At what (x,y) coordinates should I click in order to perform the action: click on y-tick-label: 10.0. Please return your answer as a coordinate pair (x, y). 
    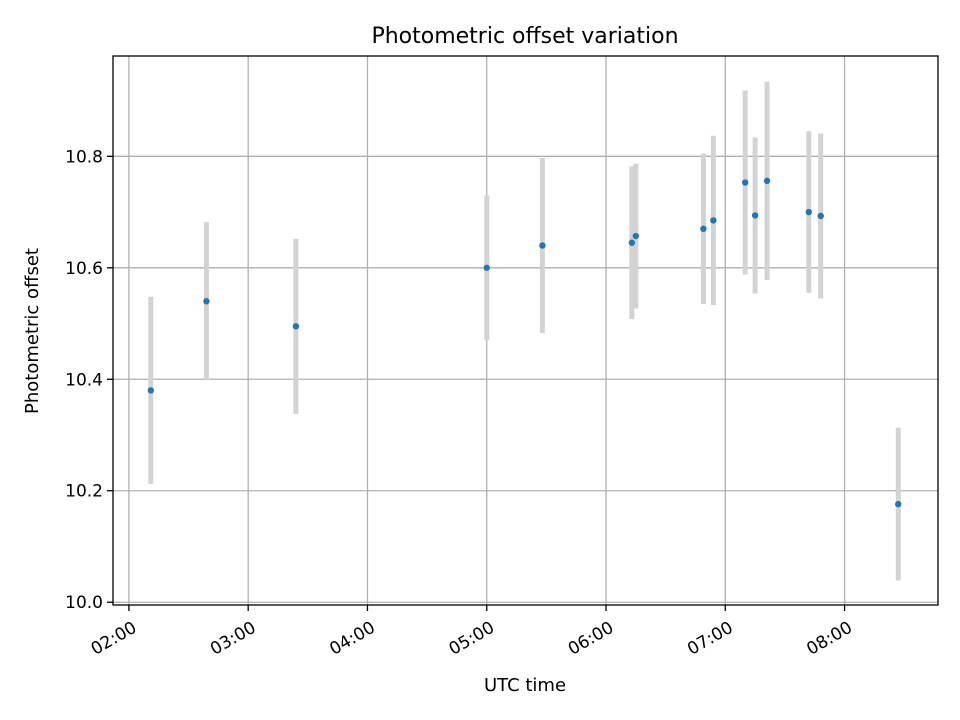
    Looking at the image, I should click on (84, 603).